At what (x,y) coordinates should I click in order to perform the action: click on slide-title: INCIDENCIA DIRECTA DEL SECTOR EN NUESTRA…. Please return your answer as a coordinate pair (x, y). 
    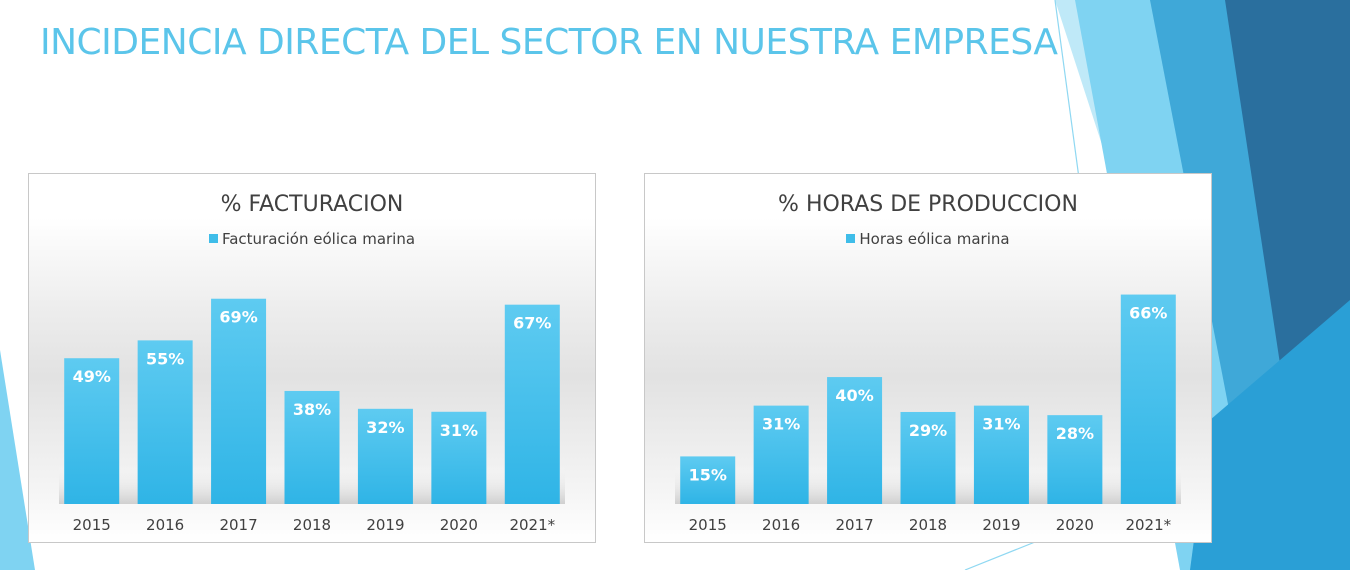
    Looking at the image, I should click on (549, 42).